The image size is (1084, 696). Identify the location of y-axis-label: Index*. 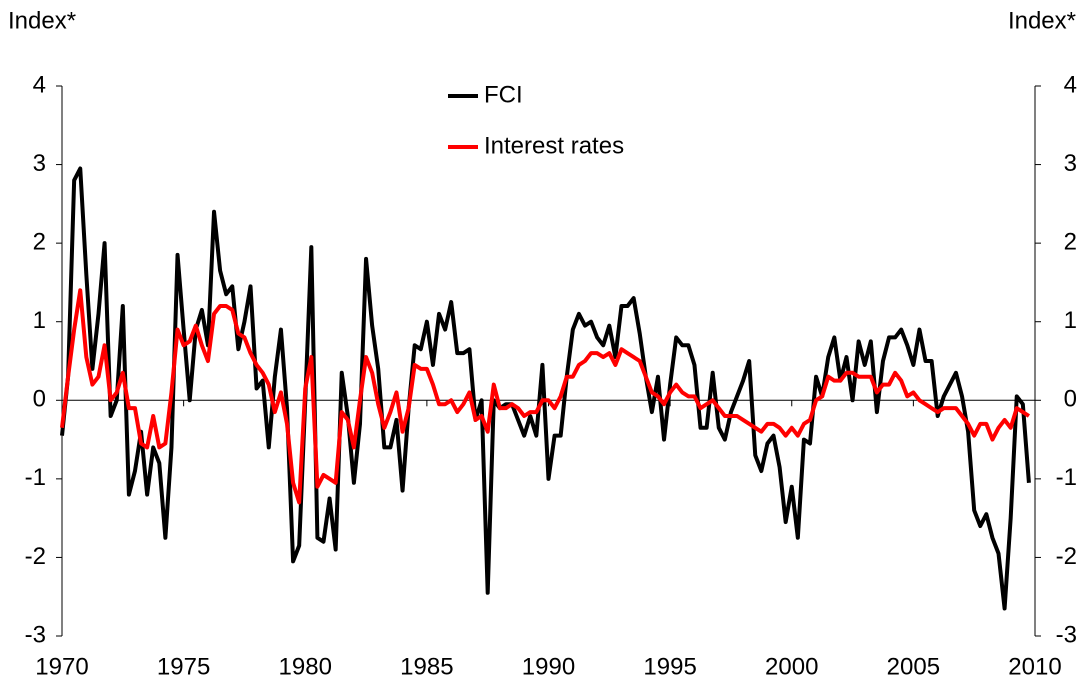
(42, 20).